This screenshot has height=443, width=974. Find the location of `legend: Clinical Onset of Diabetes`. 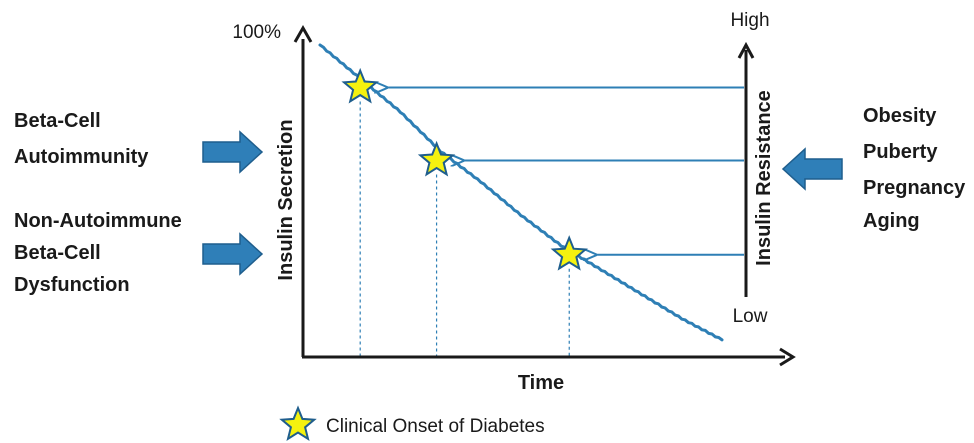

legend: Clinical Onset of Diabetes is located at coordinates (412, 423).